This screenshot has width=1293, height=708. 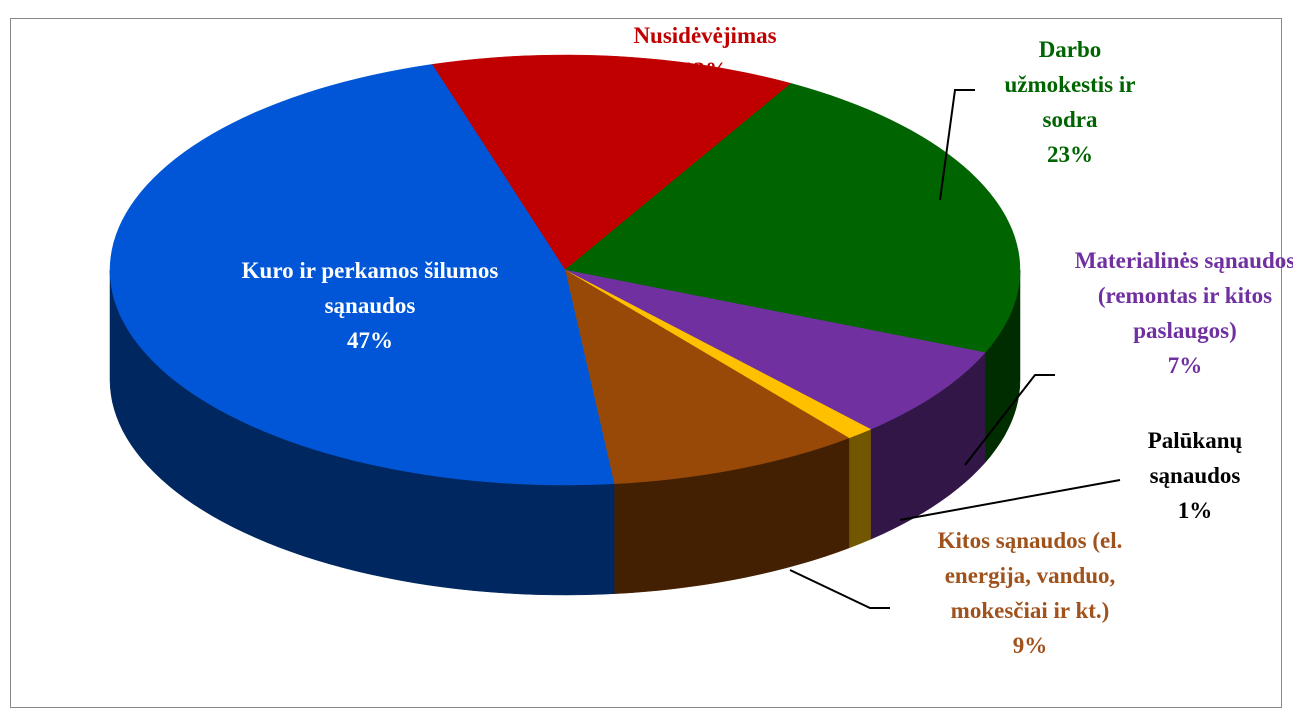 I want to click on category-label: Palūkanų sąnaudos, so click(x=1195, y=458).